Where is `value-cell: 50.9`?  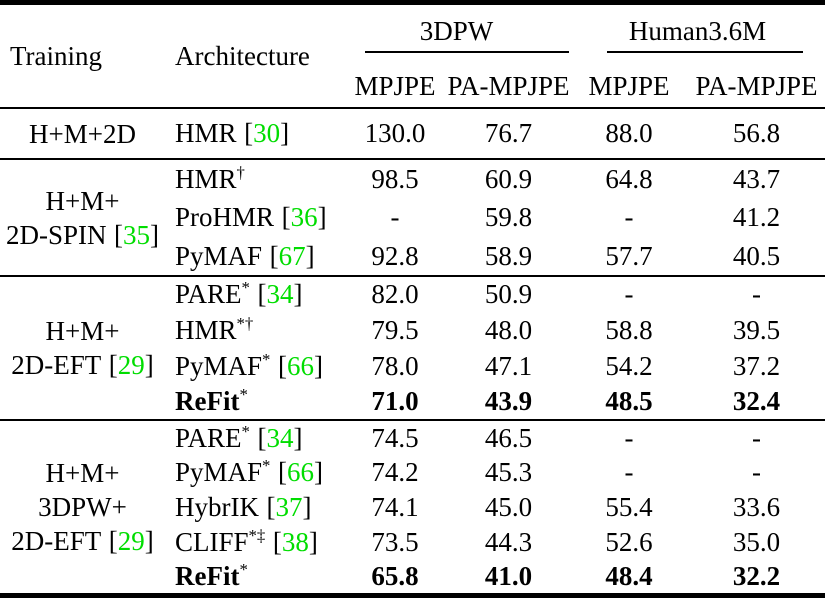 value-cell: 50.9 is located at coordinates (508, 294).